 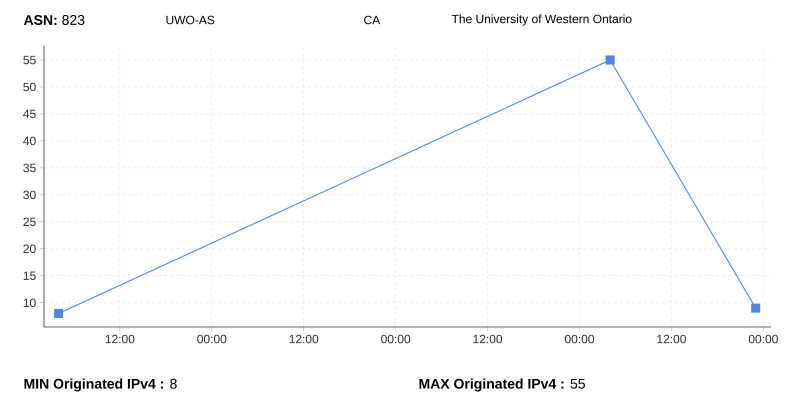 I want to click on text: CA, so click(x=372, y=20).